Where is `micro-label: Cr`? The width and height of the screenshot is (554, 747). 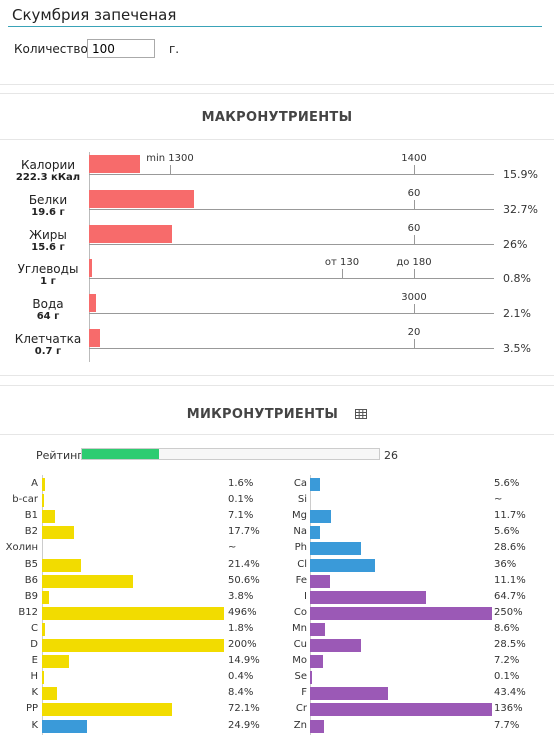 micro-label: Cr is located at coordinates (301, 709).